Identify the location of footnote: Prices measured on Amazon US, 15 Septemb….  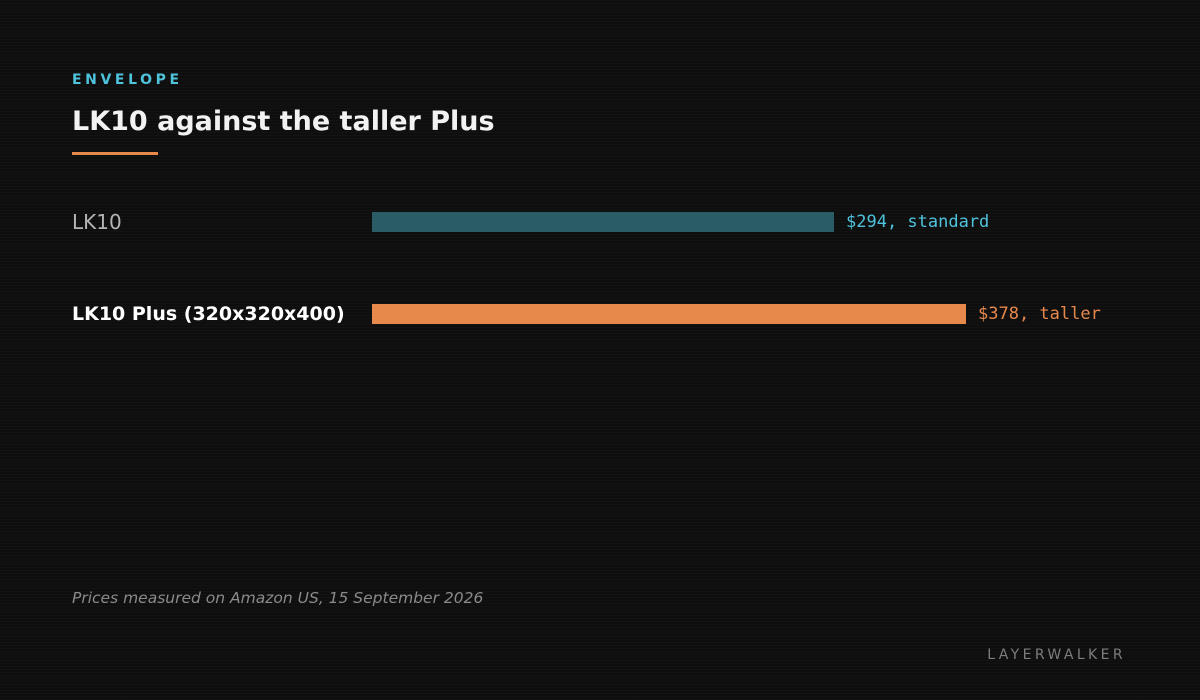
(278, 598).